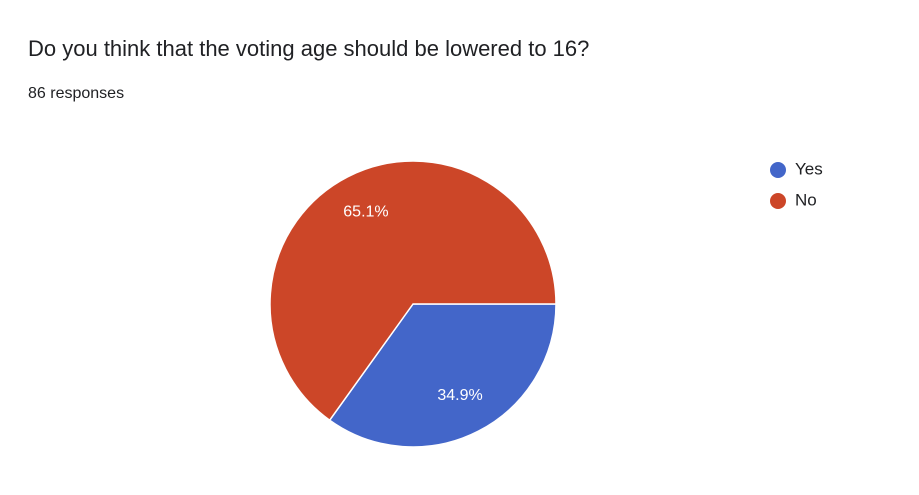 This screenshot has width=919, height=495. I want to click on chart-subtitle: 86 responses, so click(76, 93).